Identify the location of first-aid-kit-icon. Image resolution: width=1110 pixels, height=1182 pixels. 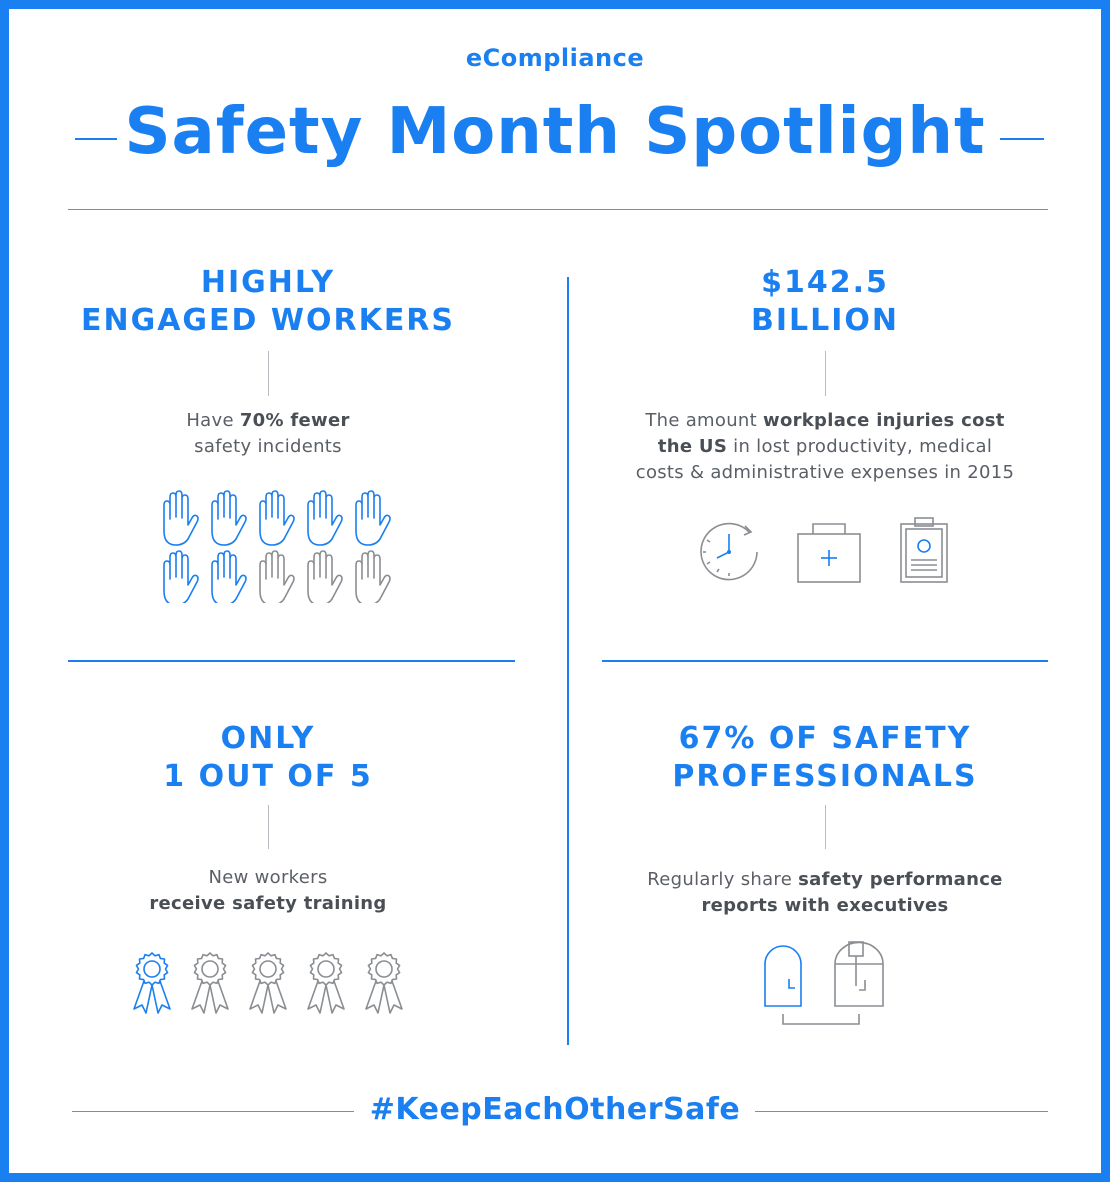
(829, 553).